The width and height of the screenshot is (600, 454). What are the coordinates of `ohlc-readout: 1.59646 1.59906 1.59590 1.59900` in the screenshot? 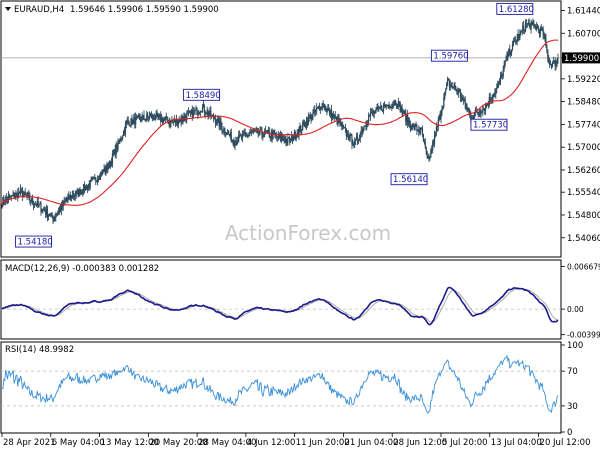 It's located at (144, 10).